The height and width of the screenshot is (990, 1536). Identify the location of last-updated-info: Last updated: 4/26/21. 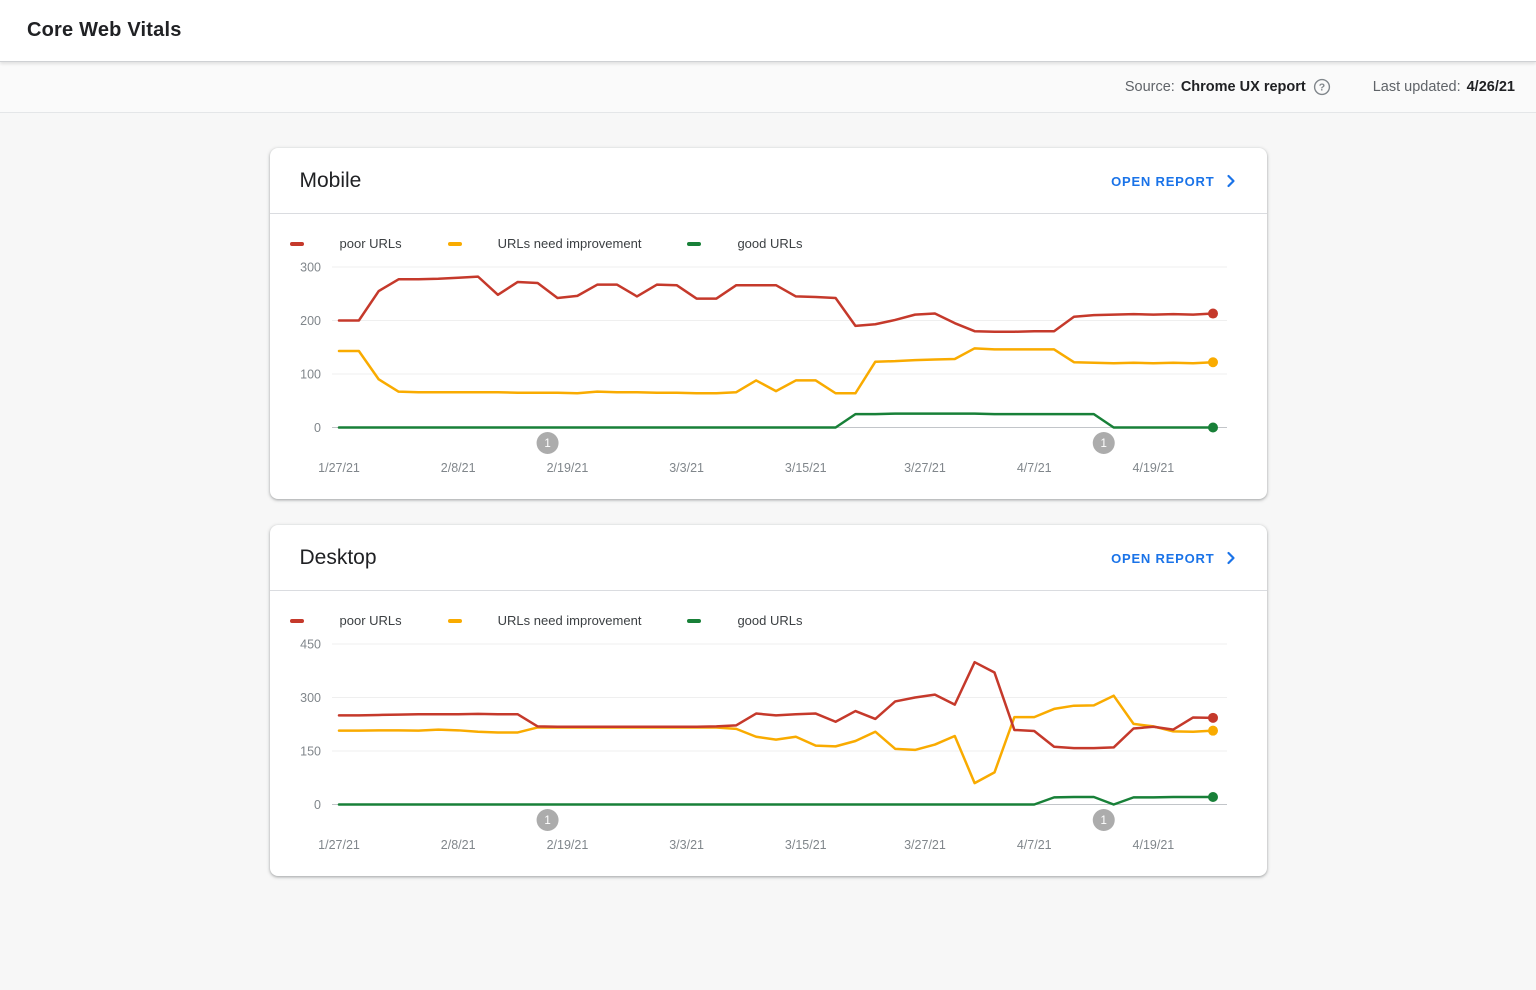
(1444, 87).